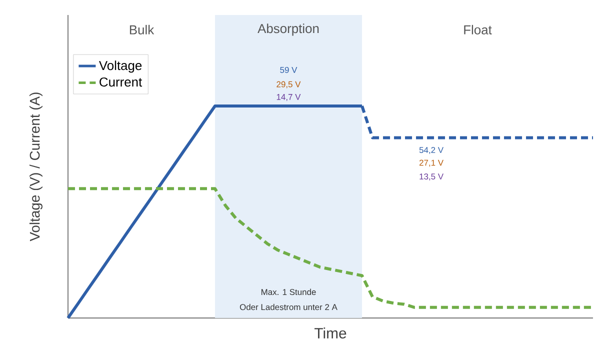 The width and height of the screenshot is (608, 360). Describe the element at coordinates (431, 150) in the screenshot. I see `annotation: 54,2 V` at that location.